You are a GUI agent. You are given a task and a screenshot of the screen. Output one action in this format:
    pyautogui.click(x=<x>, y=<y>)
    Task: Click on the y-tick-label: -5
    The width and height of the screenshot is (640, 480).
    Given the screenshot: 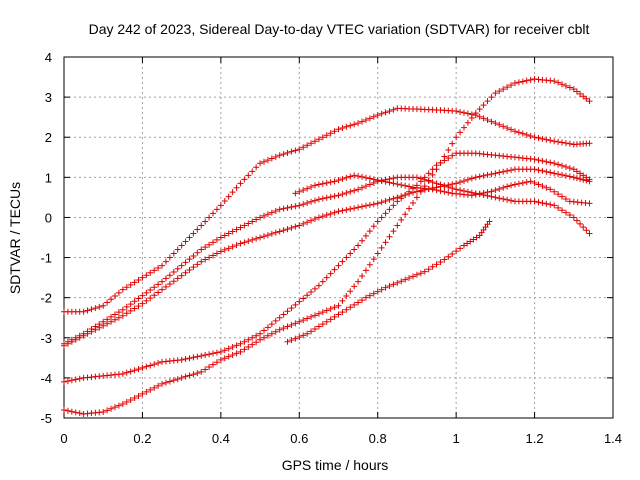 What is the action you would take?
    pyautogui.click(x=46, y=418)
    